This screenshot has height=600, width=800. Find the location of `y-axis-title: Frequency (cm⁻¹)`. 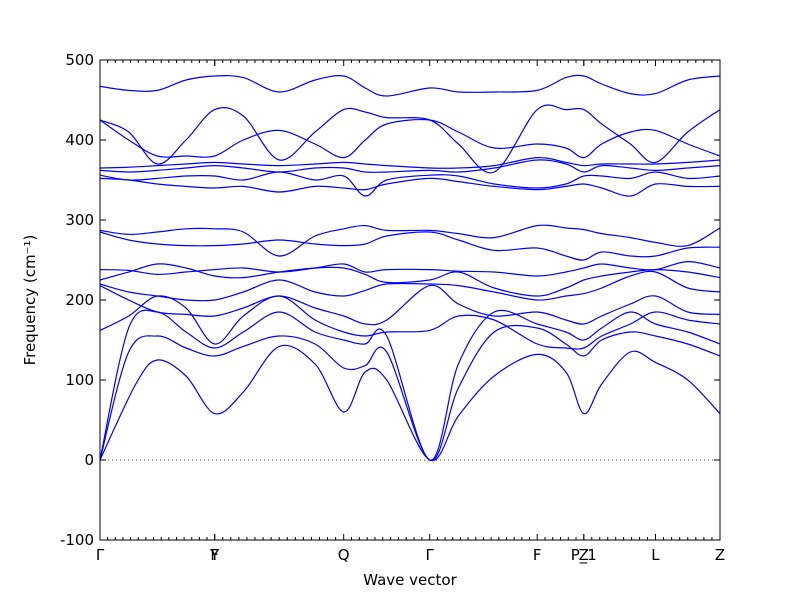

y-axis-title: Frequency (cm⁻¹) is located at coordinates (30, 300).